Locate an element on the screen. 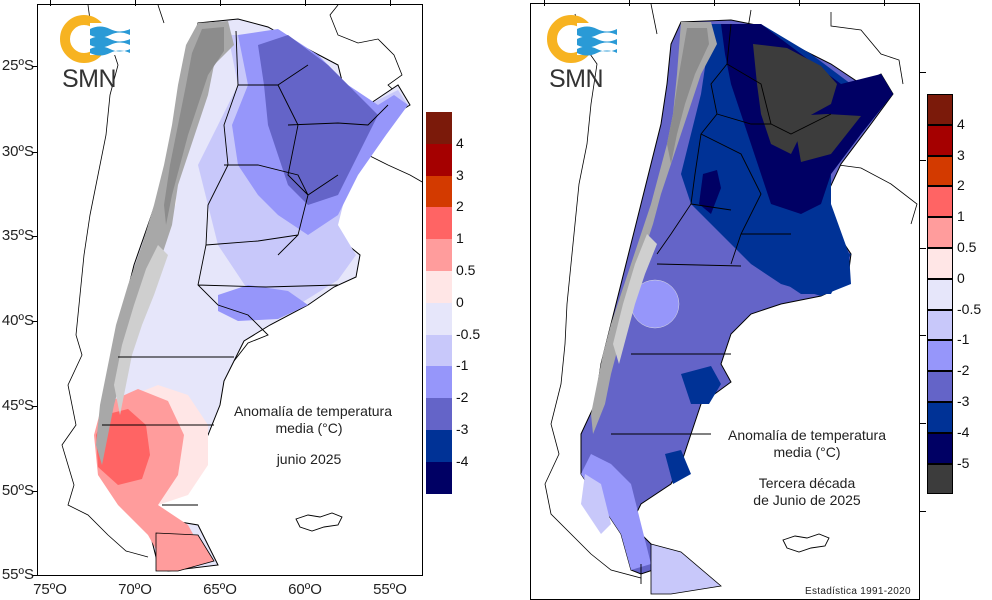 The image size is (992, 600). anomaly-band-minus3 is located at coordinates (318, 120).